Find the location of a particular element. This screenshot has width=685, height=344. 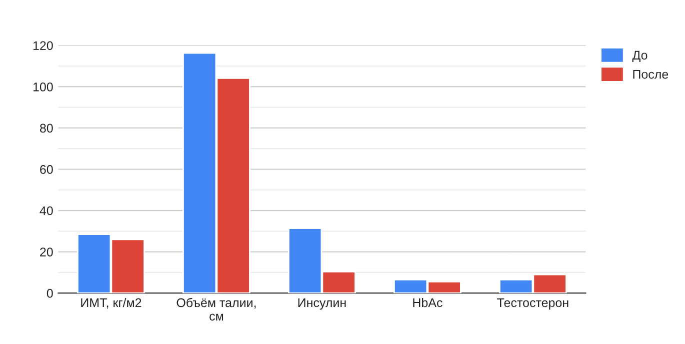

legend-label: После is located at coordinates (650, 74).